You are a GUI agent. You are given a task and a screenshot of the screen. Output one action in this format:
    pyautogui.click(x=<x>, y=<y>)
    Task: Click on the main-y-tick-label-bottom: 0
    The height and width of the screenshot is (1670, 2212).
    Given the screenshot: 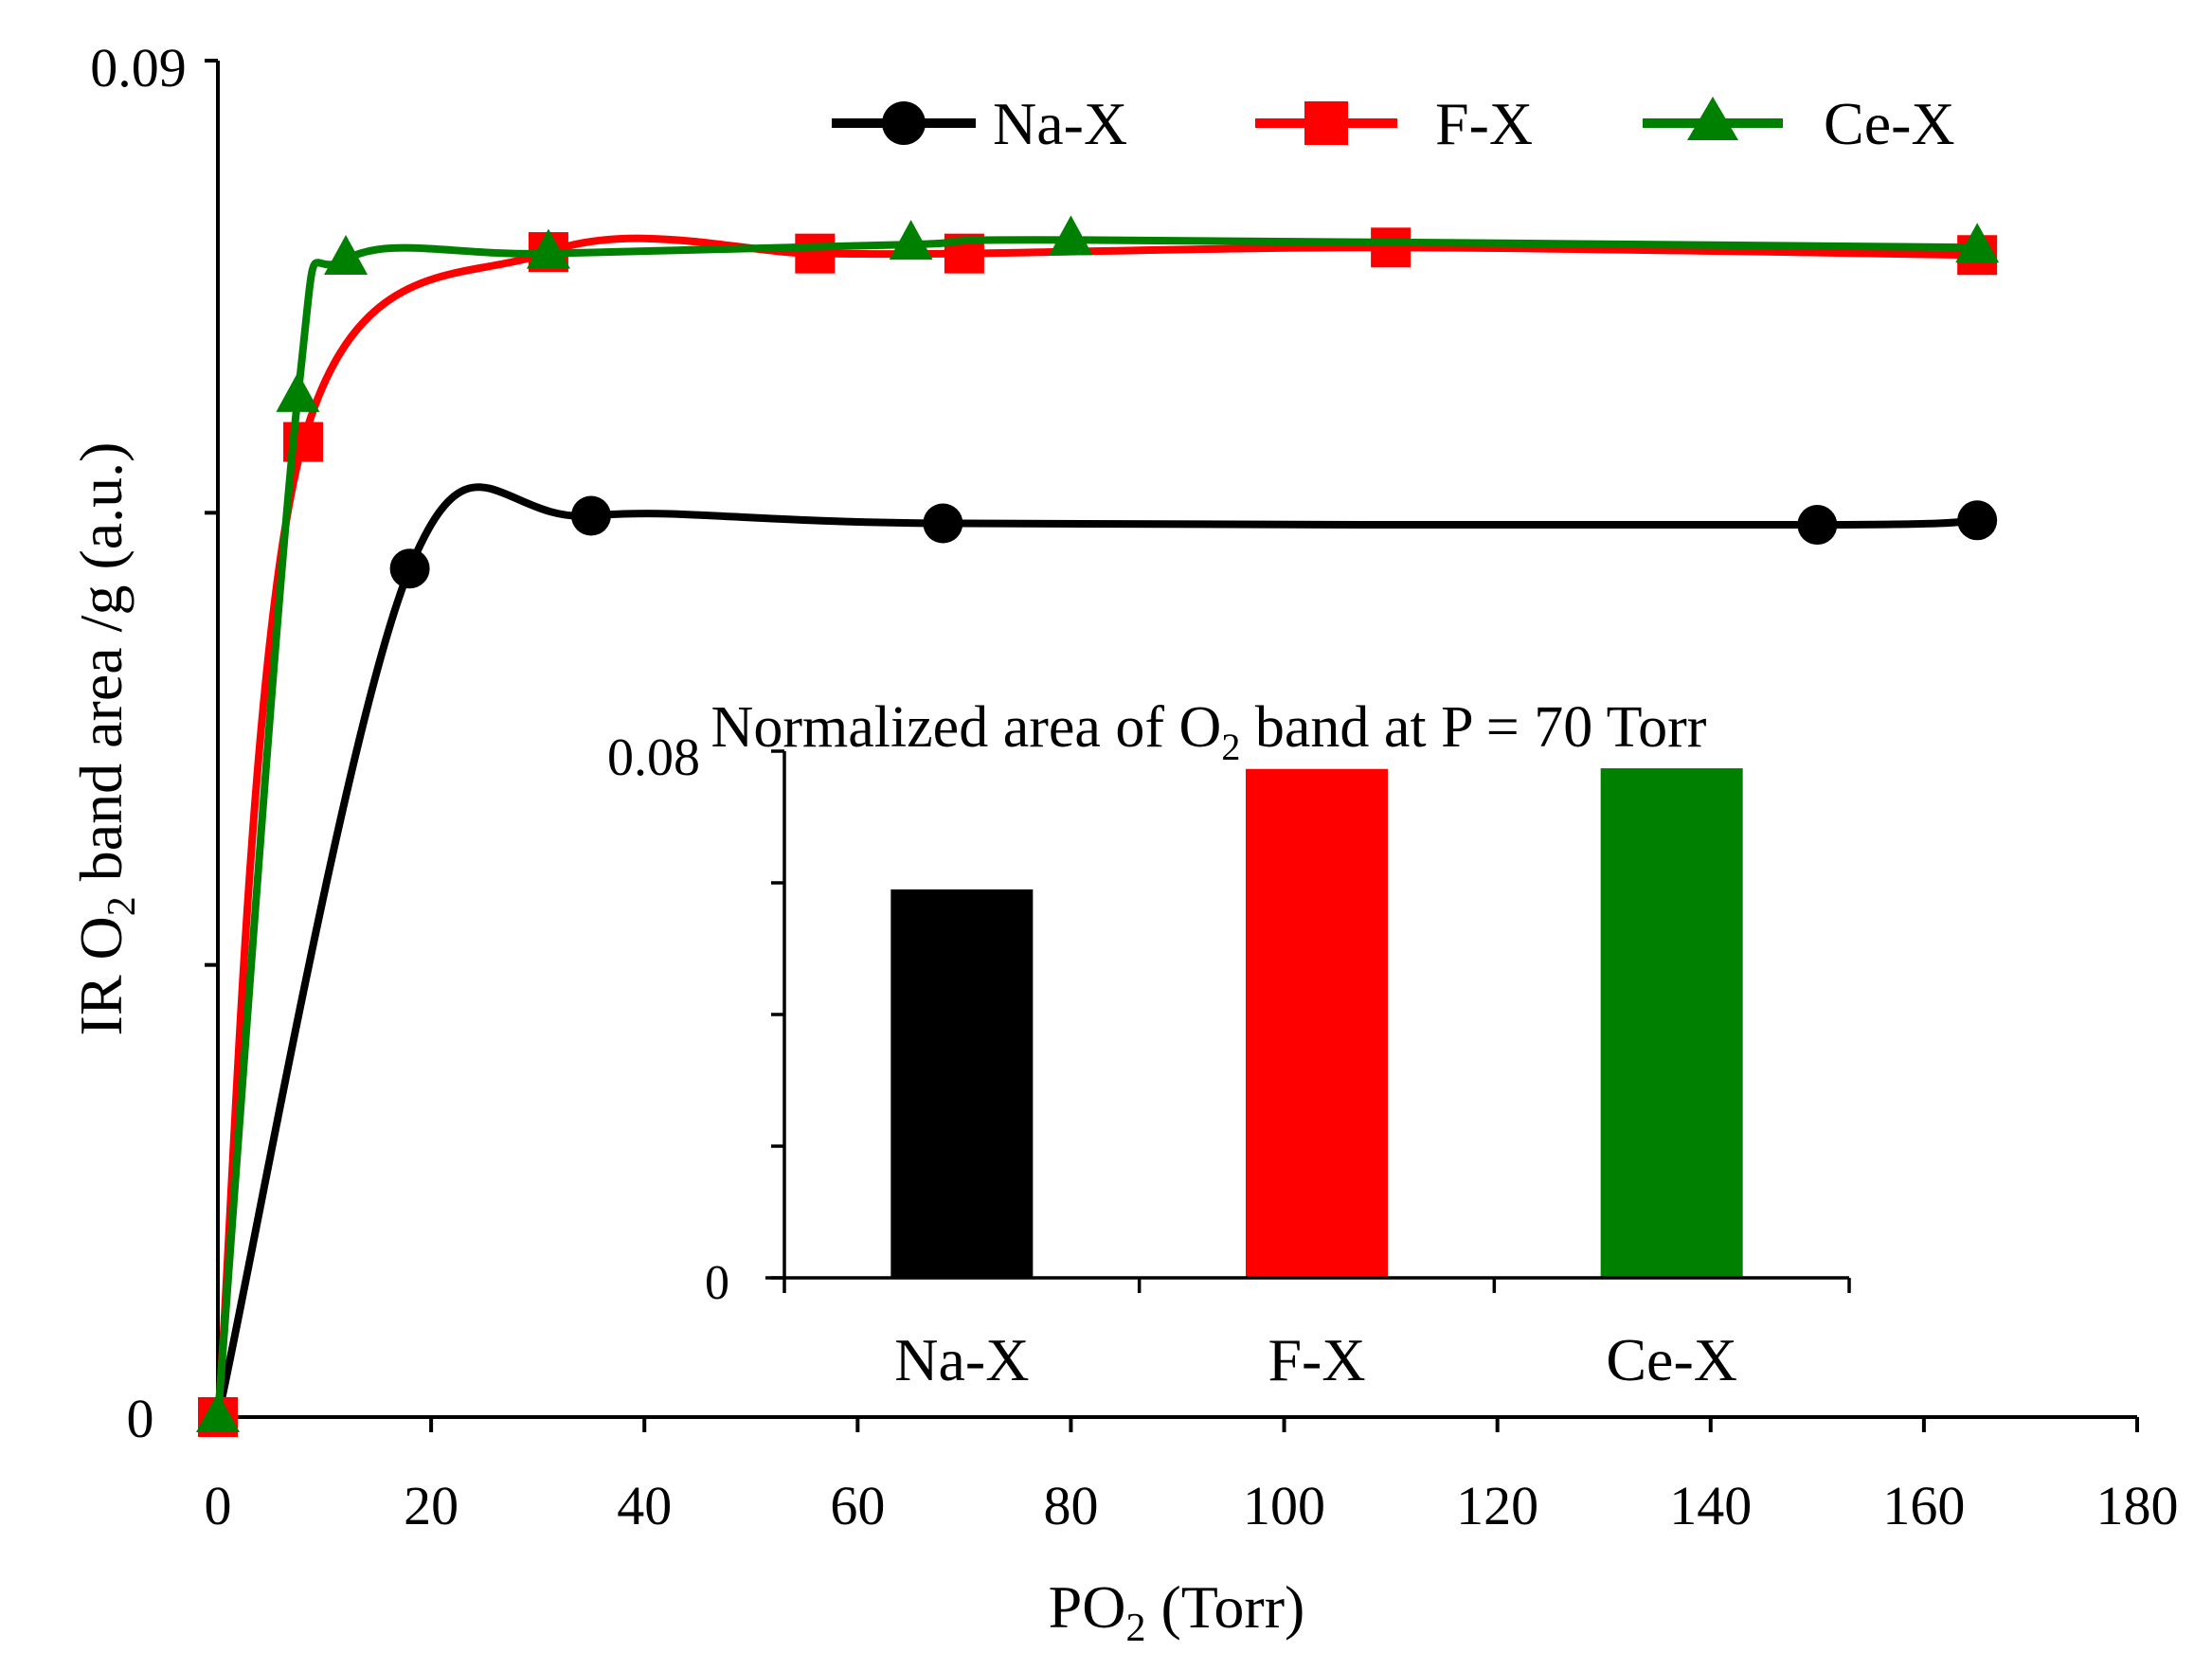 What is the action you would take?
    pyautogui.click(x=141, y=1419)
    